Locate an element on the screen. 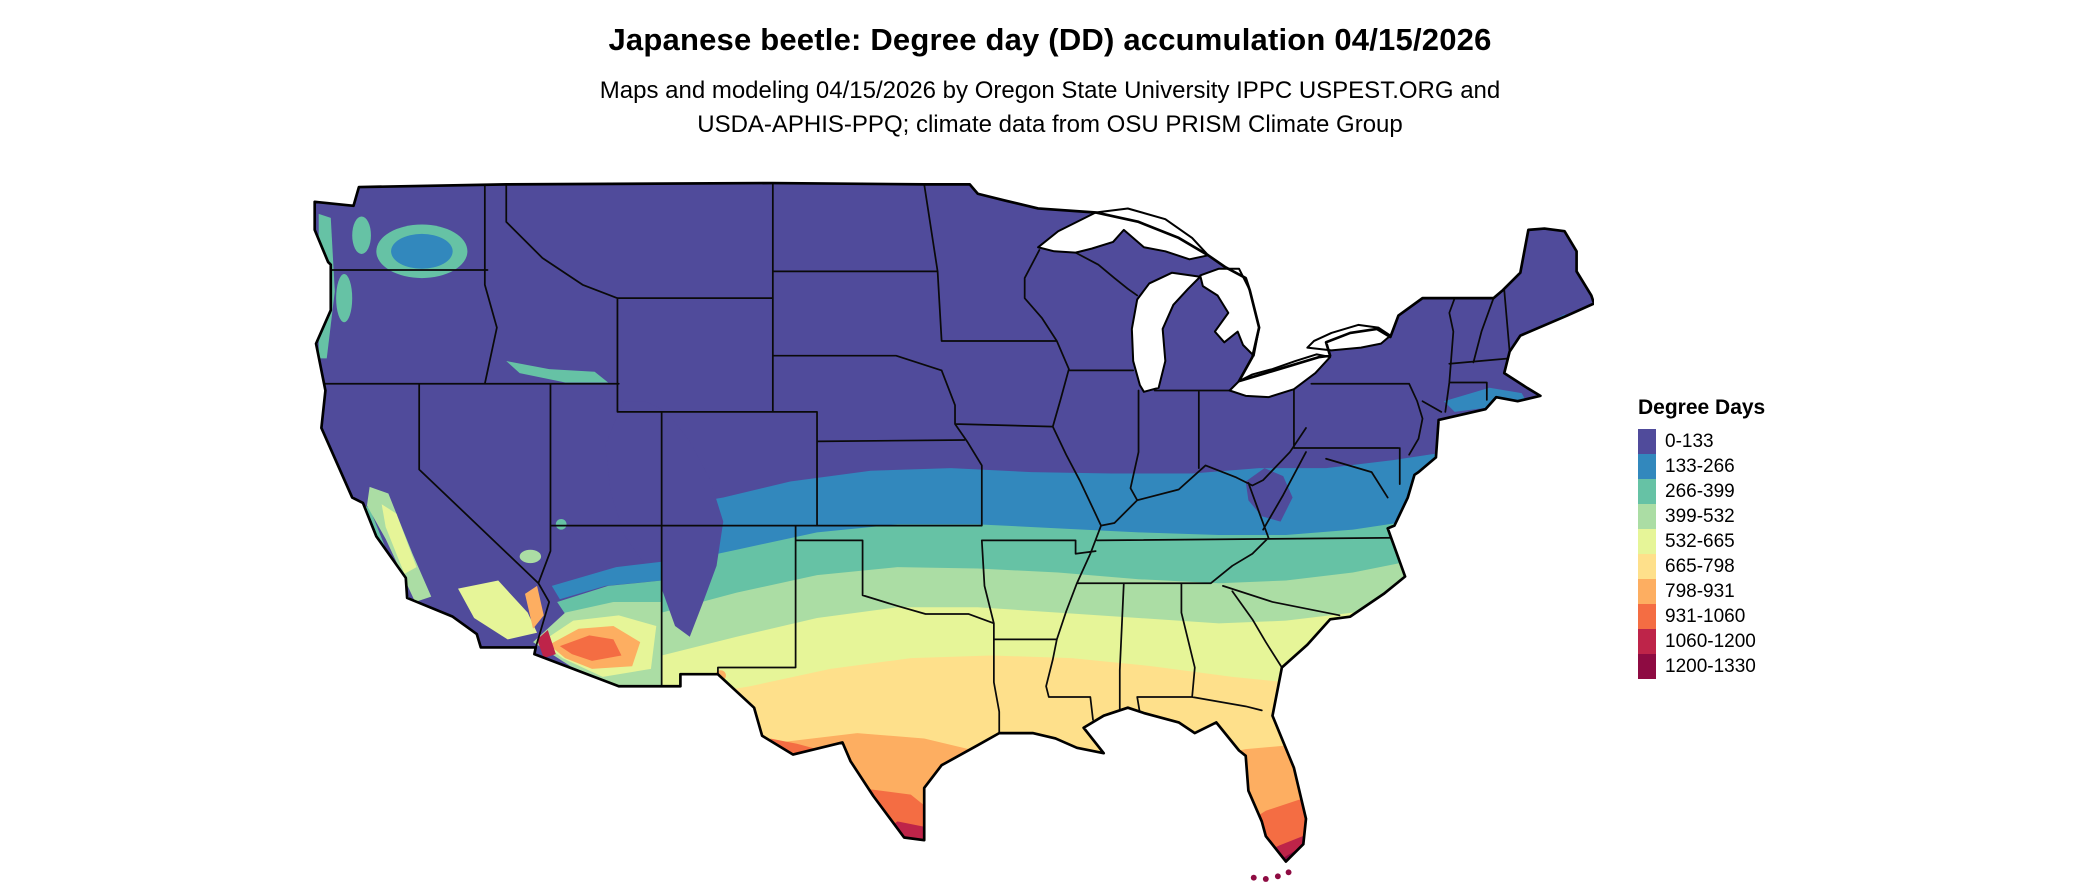  legend-item: 931-1060 is located at coordinates (1701, 616).